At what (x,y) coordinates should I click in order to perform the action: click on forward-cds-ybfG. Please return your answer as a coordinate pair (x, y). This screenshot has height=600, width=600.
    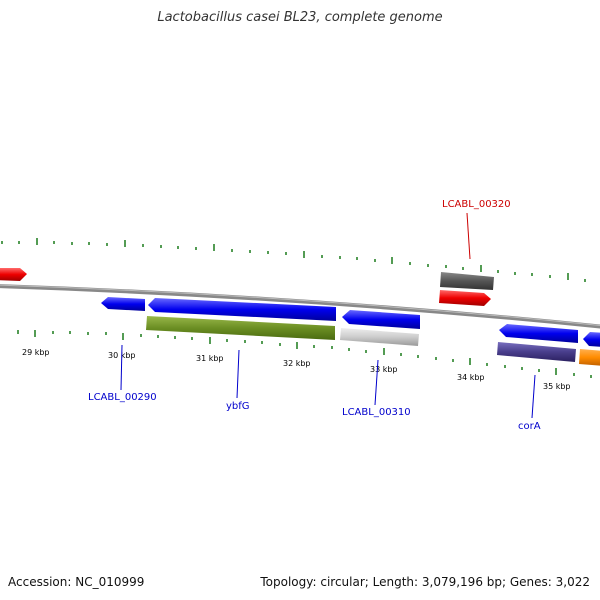
    Looking at the image, I should click on (242, 309).